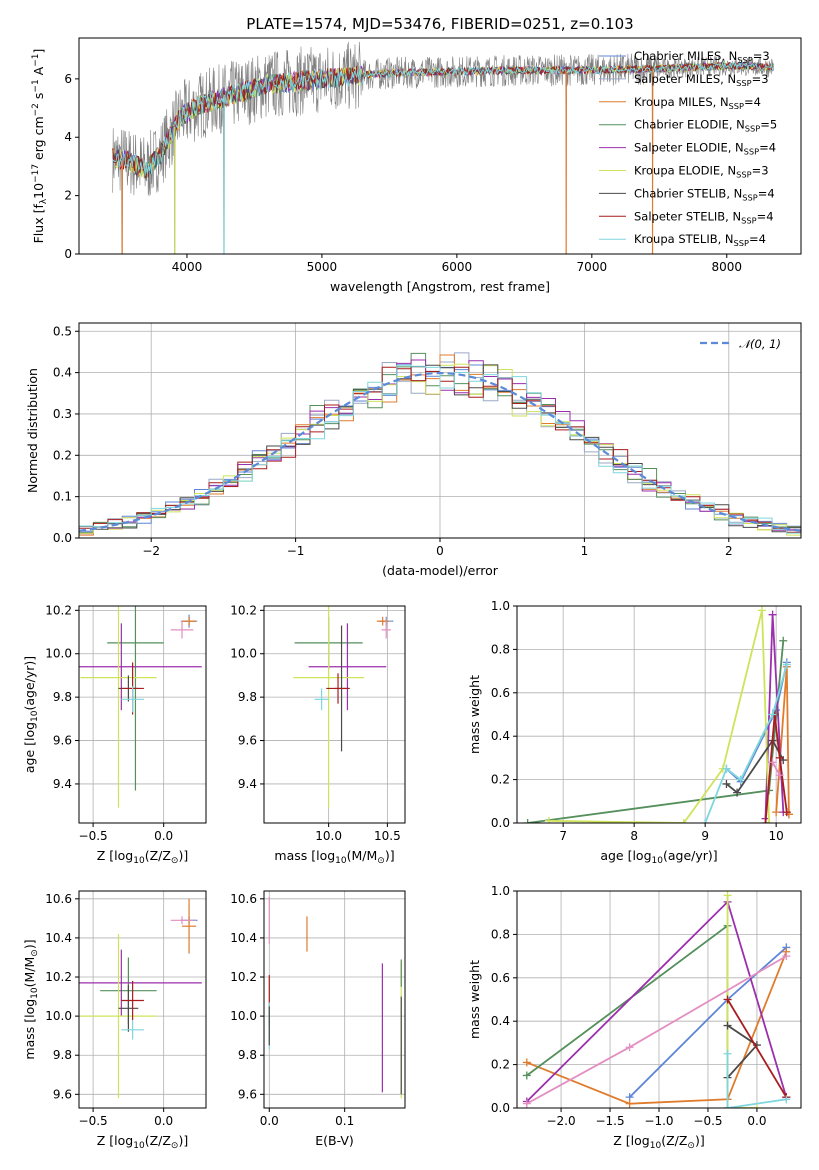  I want to click on x-axis-label: Z [log10(Z/Z⊙)], so click(142, 1142).